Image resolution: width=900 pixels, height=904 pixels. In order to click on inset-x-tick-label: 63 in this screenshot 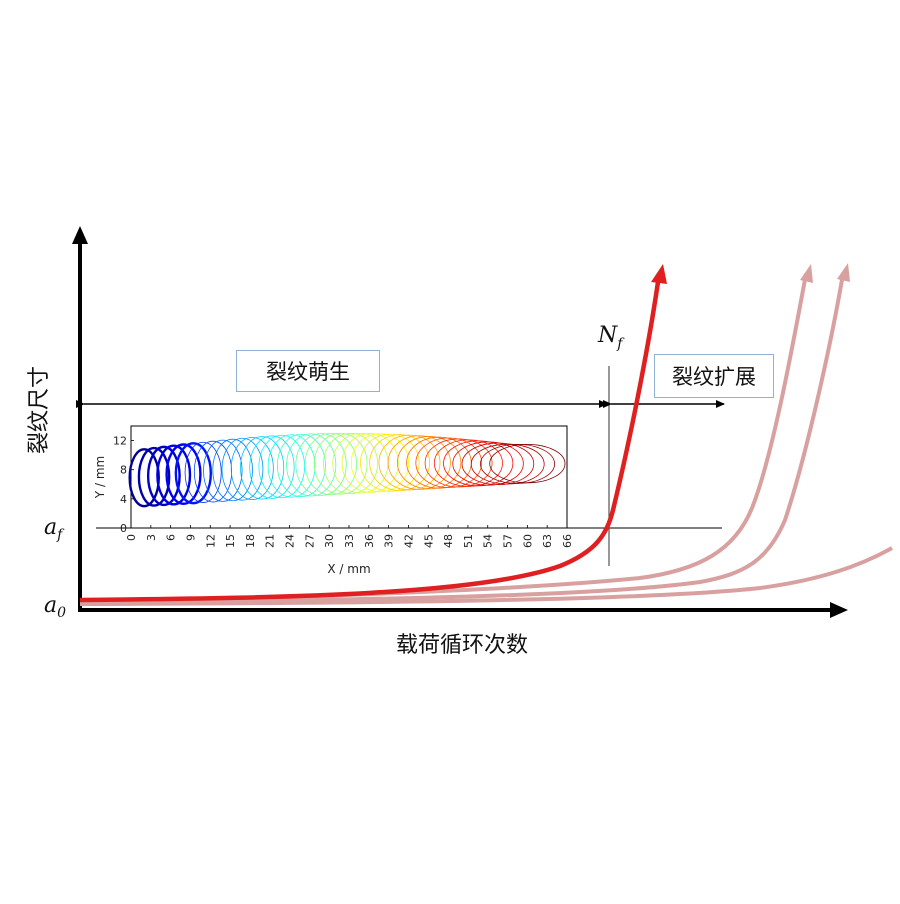, I will do `click(547, 541)`.